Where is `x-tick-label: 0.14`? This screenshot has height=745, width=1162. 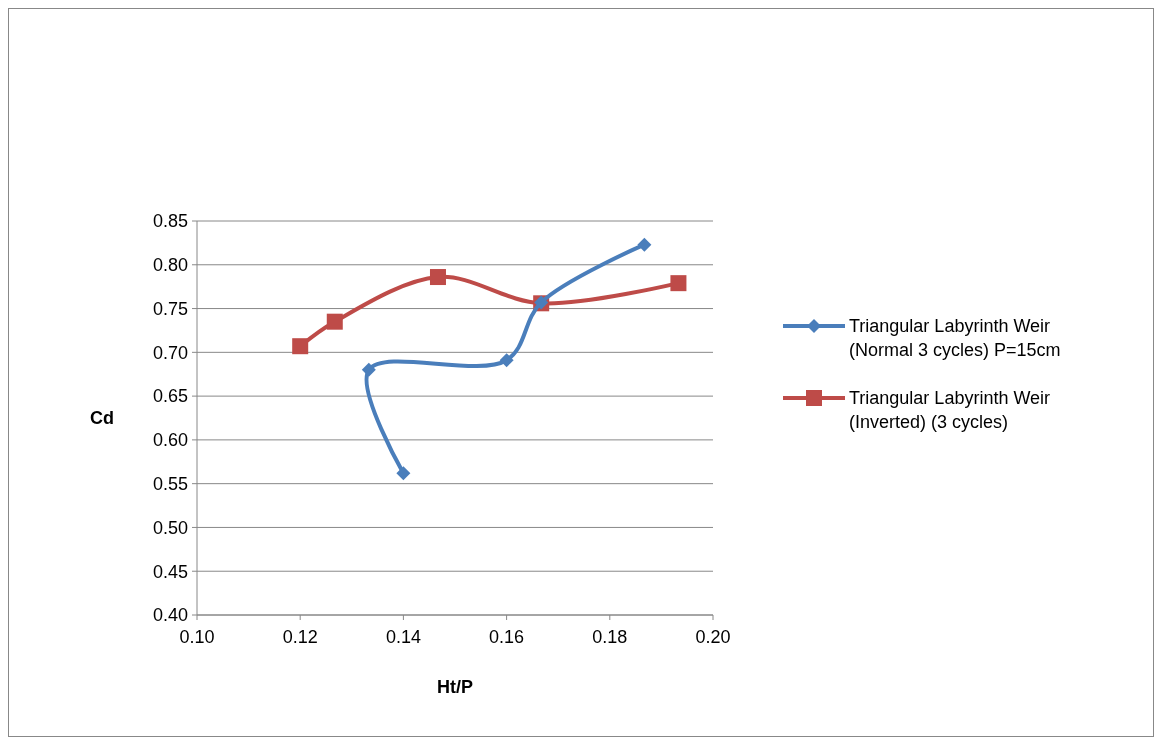 x-tick-label: 0.14 is located at coordinates (403, 637).